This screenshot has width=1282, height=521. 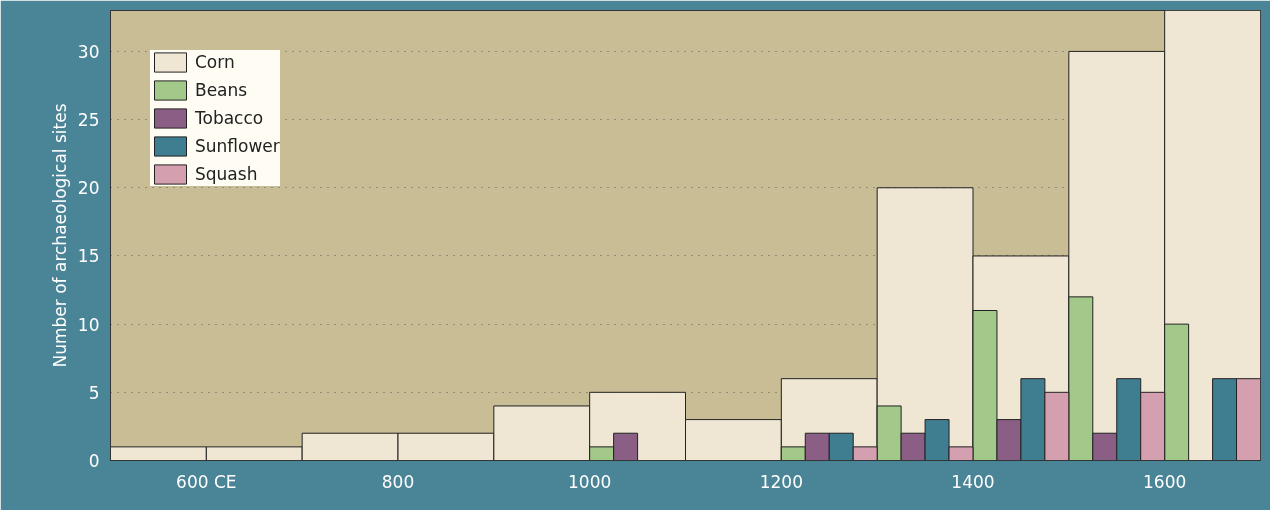 I want to click on y-tick-label: 0, so click(x=94, y=461).